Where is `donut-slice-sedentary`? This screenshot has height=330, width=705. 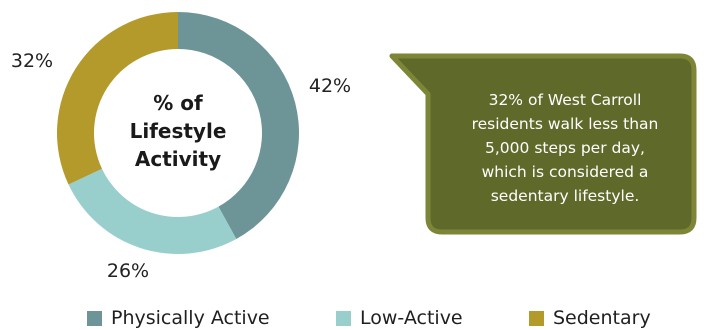
donut-slice-sedentary is located at coordinates (118, 98).